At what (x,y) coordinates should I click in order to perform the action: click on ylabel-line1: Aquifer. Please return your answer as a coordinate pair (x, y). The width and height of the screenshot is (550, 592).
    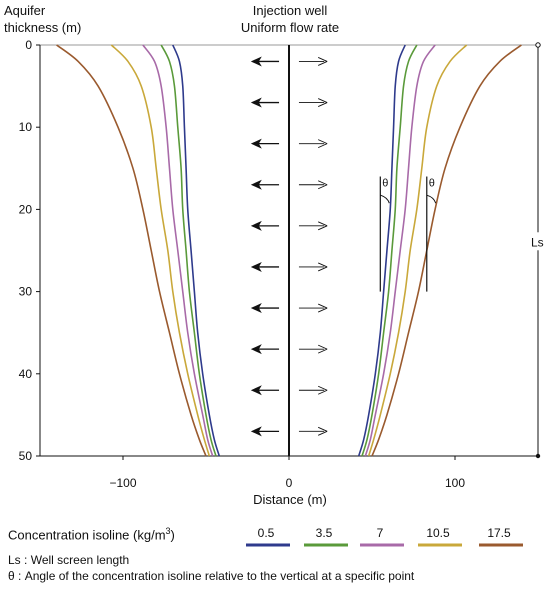
    Looking at the image, I should click on (25, 10).